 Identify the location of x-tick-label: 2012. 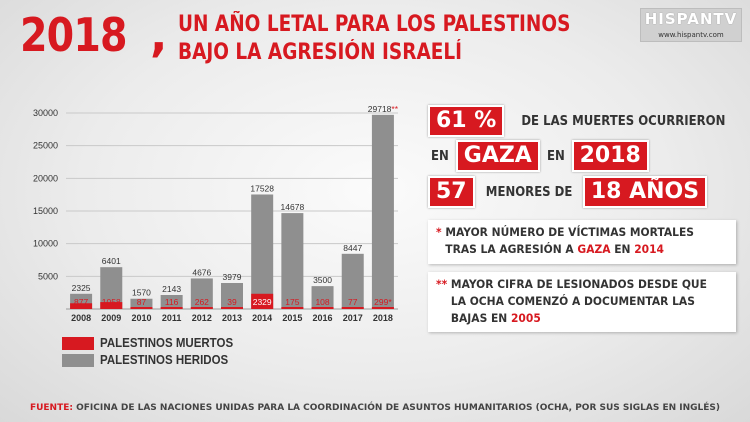
(202, 318).